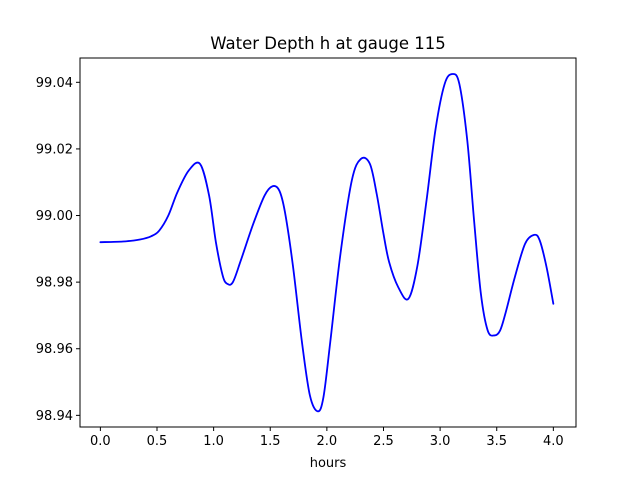  Describe the element at coordinates (440, 441) in the screenshot. I see `x-tick-label: 3.0` at that location.